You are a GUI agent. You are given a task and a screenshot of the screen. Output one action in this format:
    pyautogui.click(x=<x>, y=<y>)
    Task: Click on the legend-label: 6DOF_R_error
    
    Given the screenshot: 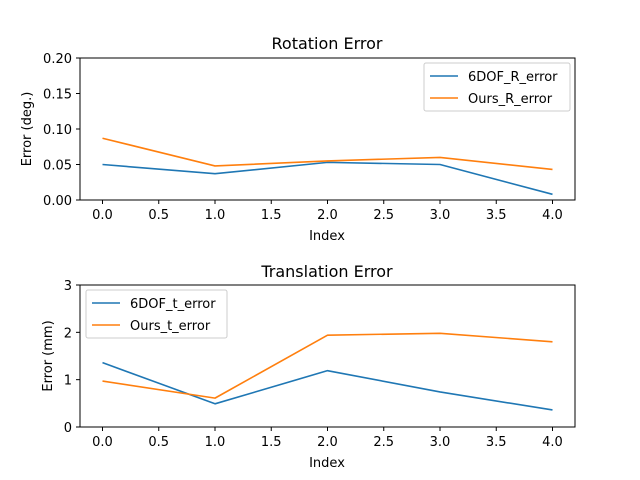 What is the action you would take?
    pyautogui.click(x=513, y=77)
    